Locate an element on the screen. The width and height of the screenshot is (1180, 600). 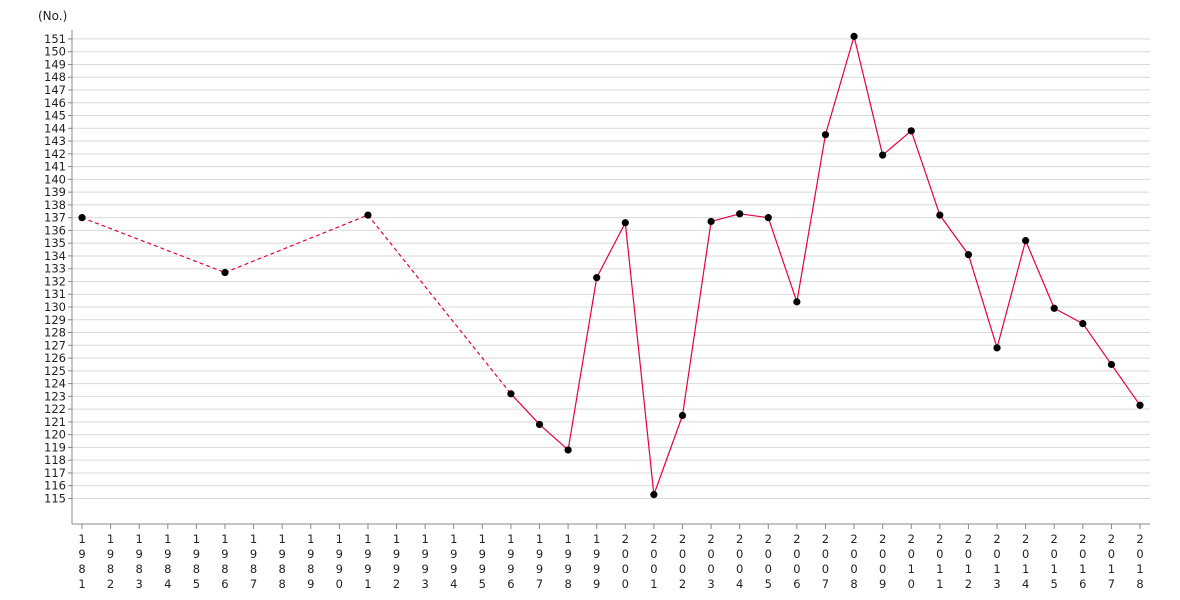
y-tick-label: 144 is located at coordinates (55, 128).